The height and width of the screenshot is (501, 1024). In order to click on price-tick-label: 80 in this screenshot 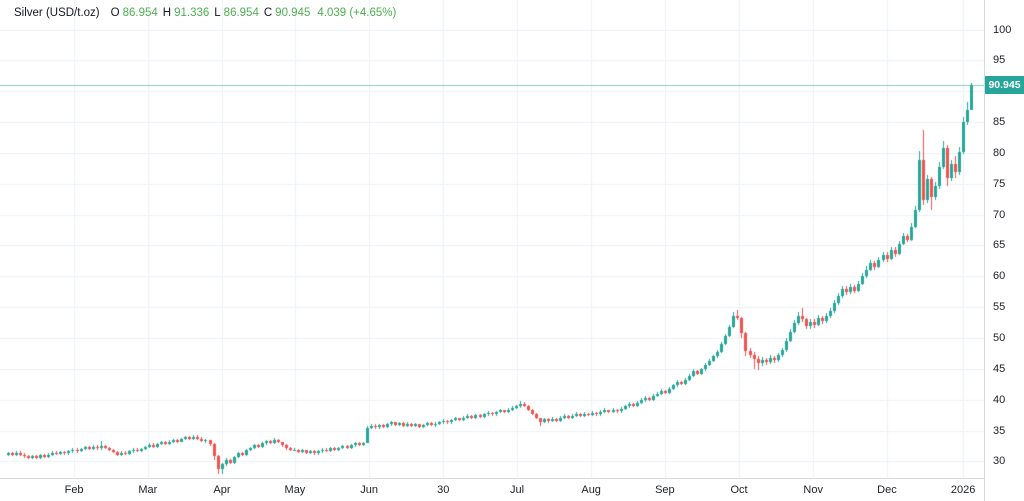, I will do `click(999, 152)`.